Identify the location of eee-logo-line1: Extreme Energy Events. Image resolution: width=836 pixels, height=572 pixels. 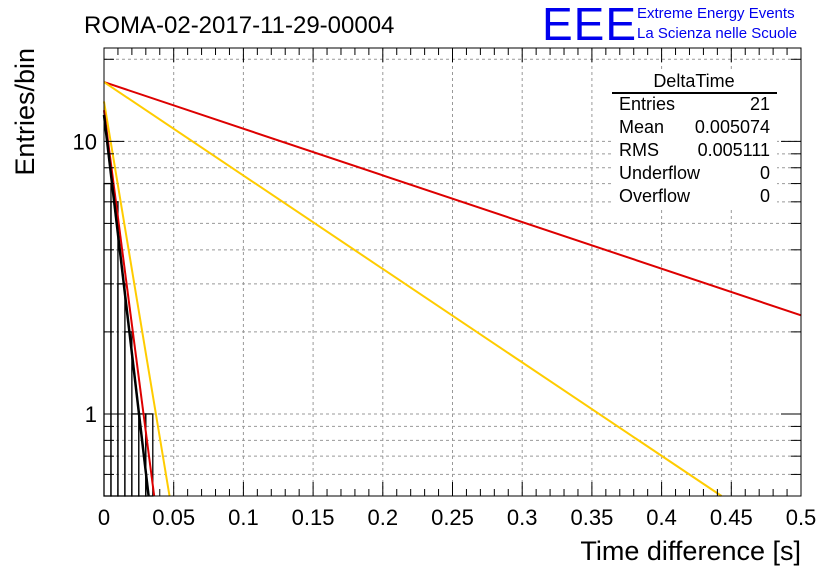
(716, 13).